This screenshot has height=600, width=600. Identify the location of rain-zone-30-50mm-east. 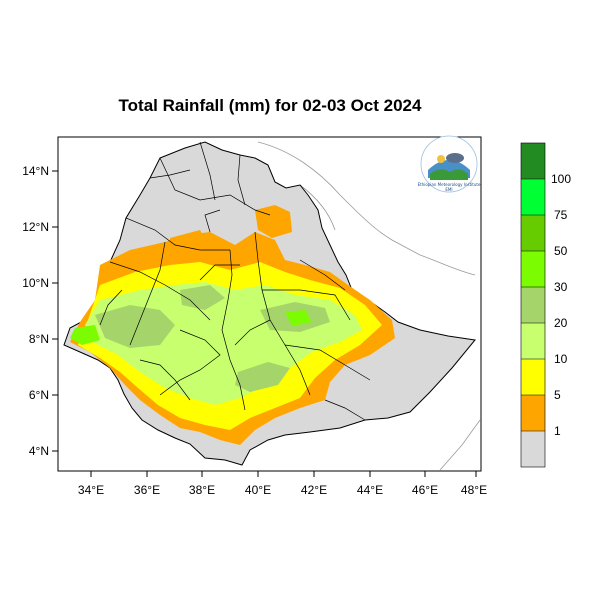
(298, 318).